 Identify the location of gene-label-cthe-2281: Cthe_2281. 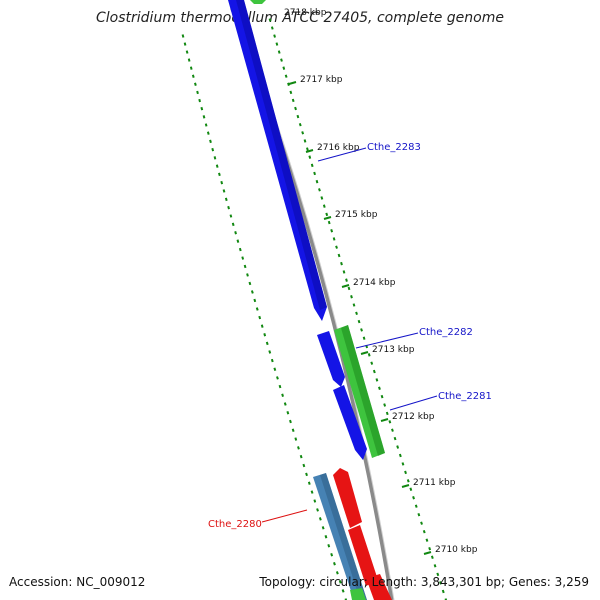
(465, 396).